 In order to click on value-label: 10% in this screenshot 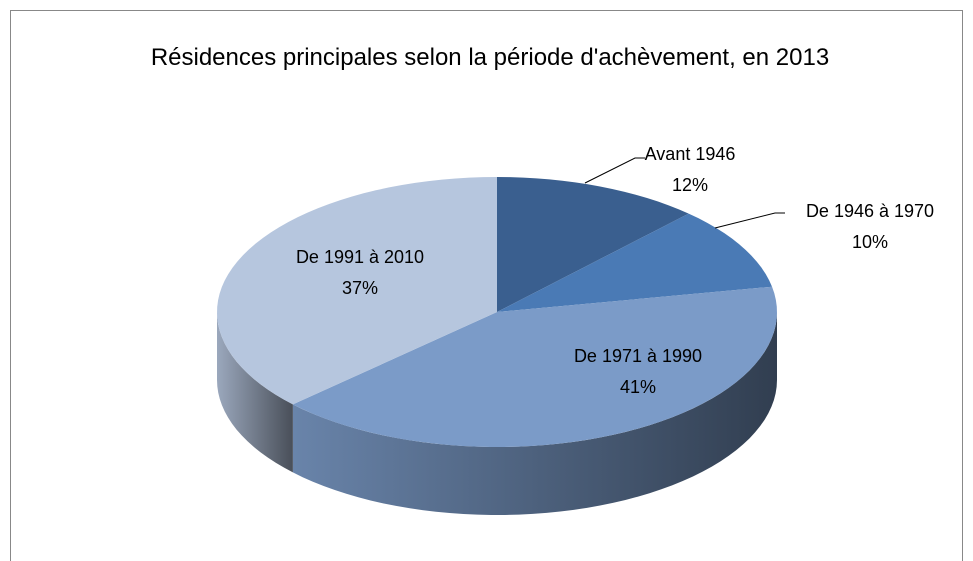, I will do `click(870, 242)`.